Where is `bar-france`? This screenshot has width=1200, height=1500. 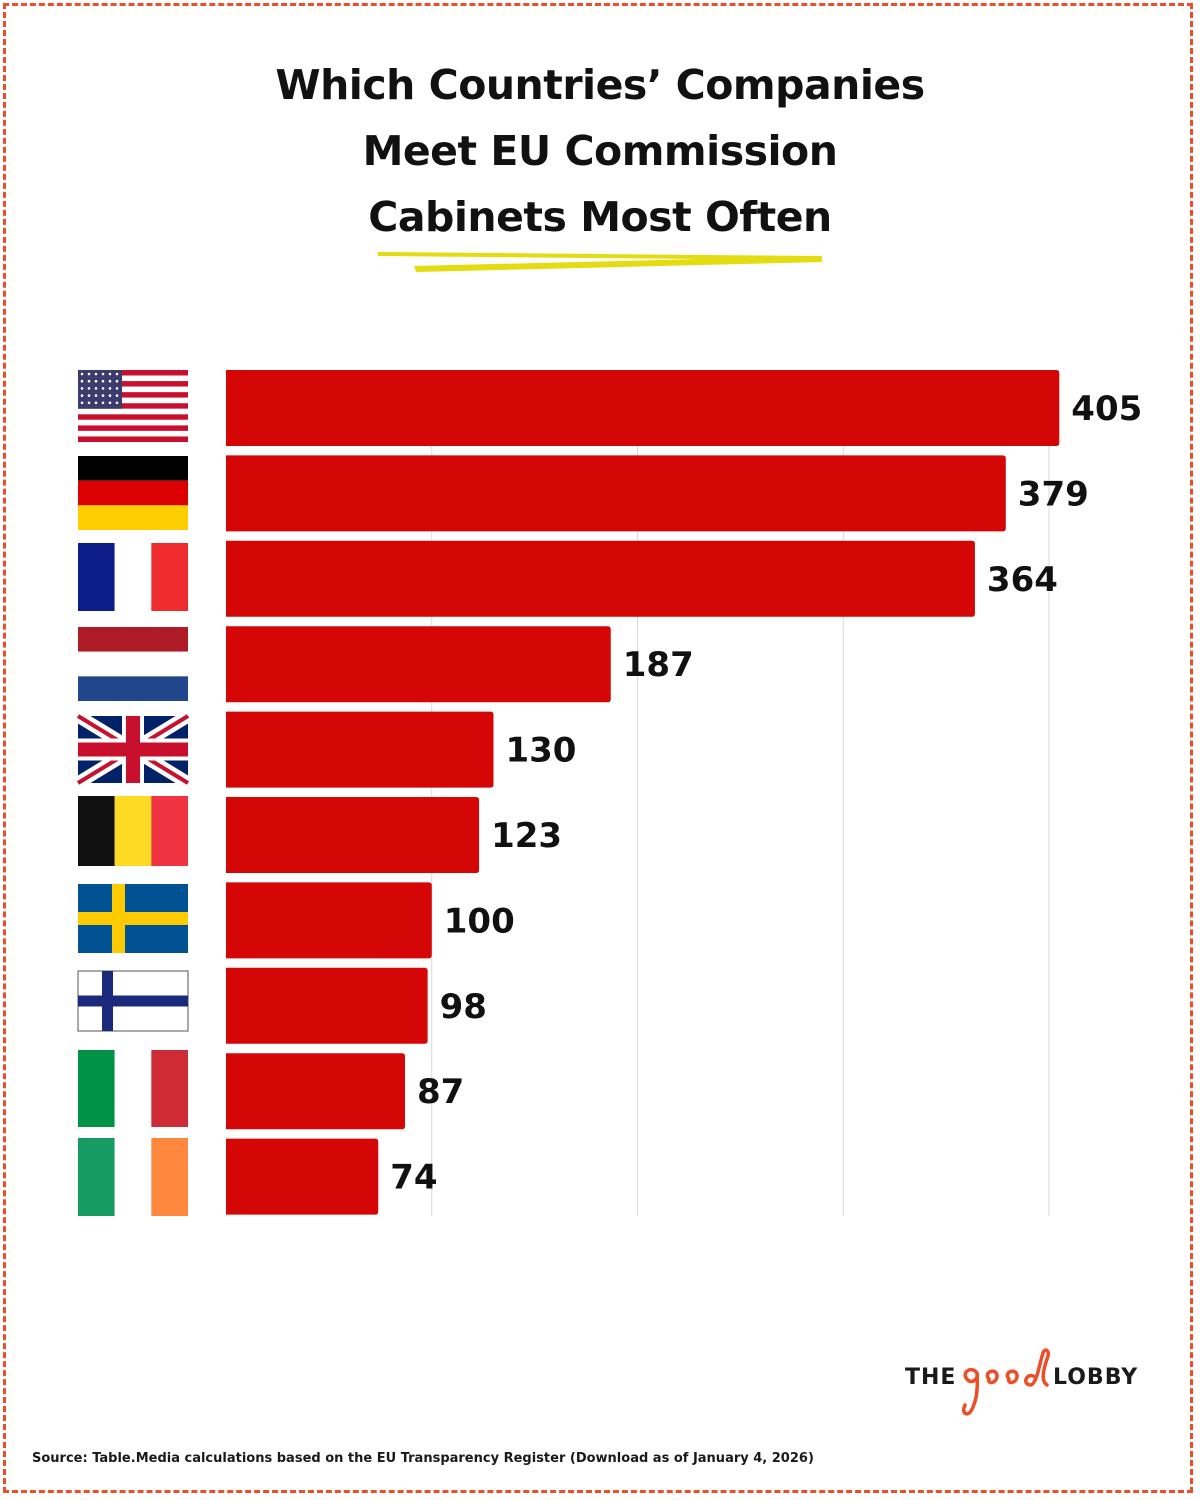 bar-france is located at coordinates (600, 578).